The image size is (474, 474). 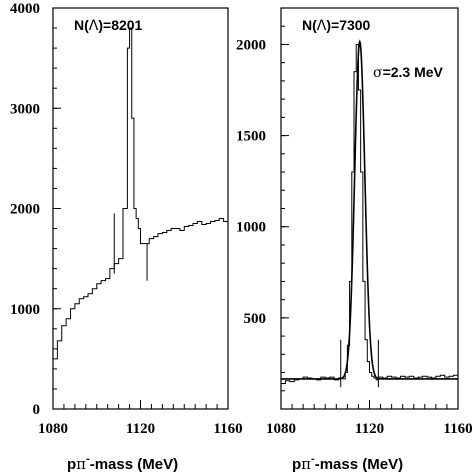 What do you see at coordinates (227, 429) in the screenshot?
I see `x-tick-label-0-2: 1160` at bounding box center [227, 429].